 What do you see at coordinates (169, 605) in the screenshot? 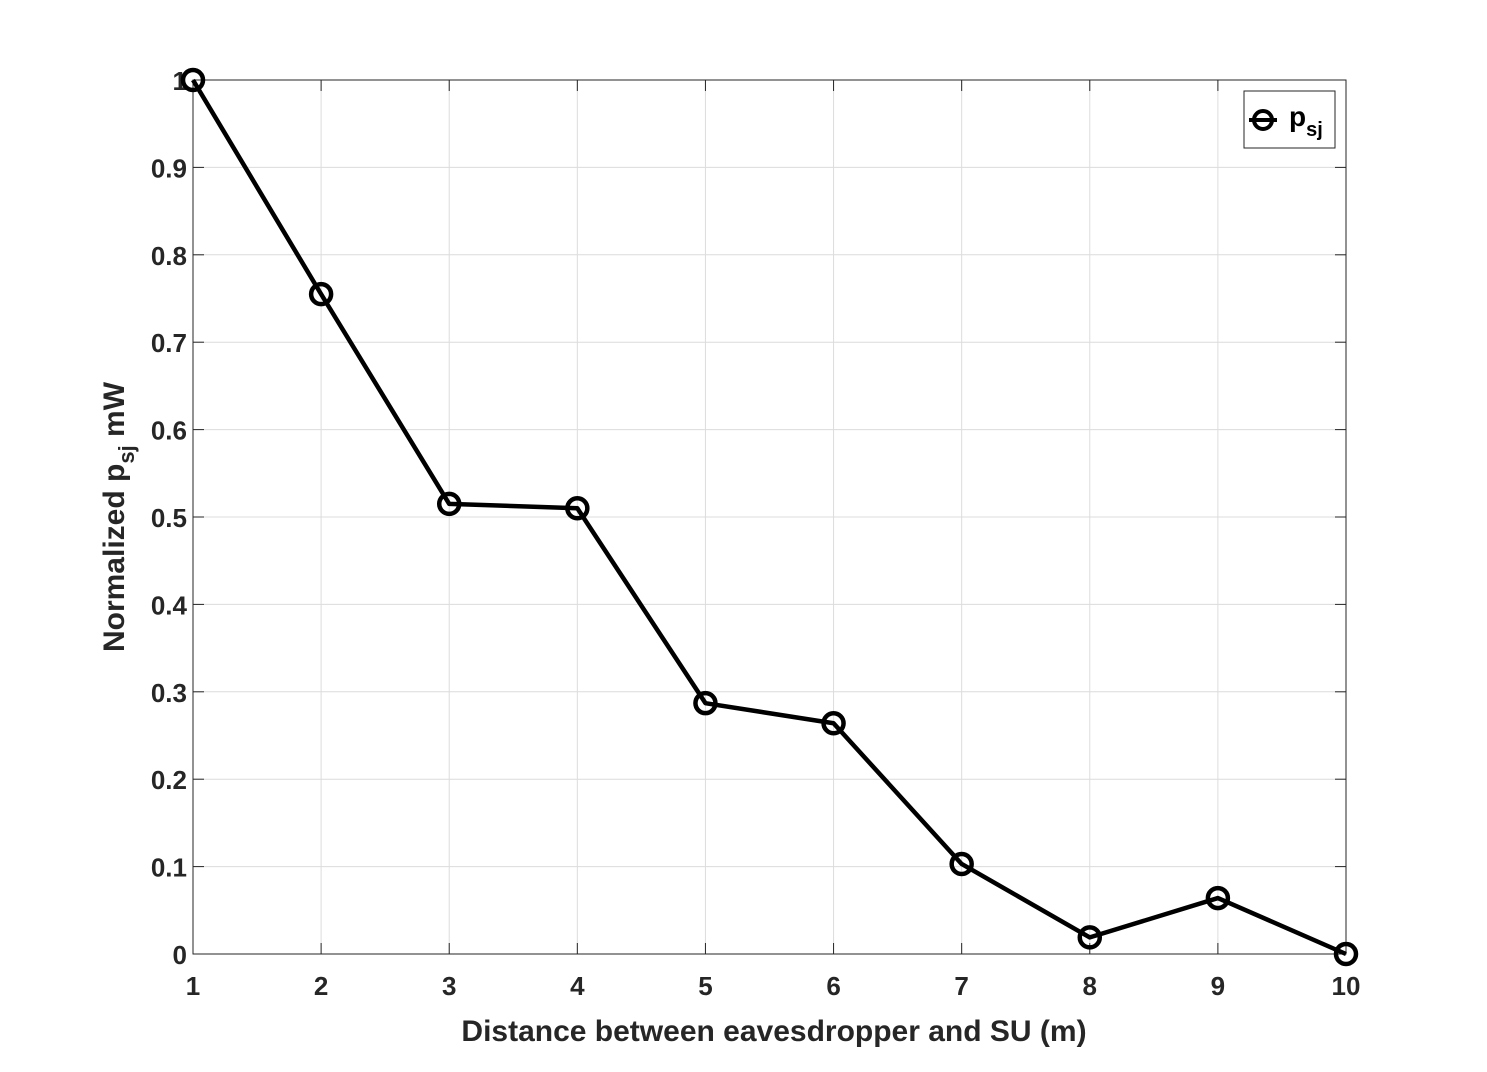
I see `y-tick-label: 0.4` at bounding box center [169, 605].